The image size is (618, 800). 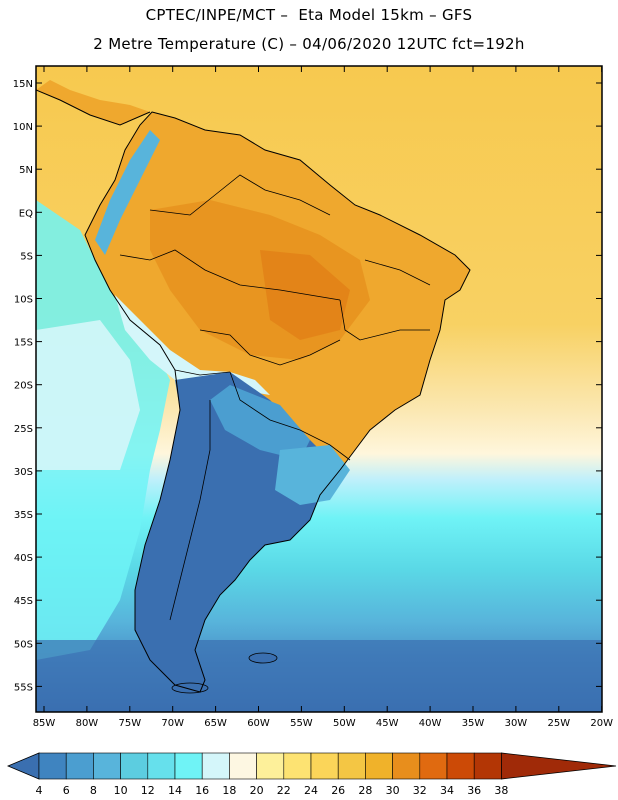 I want to click on lat-tick-label: 5N, so click(x=26, y=170).